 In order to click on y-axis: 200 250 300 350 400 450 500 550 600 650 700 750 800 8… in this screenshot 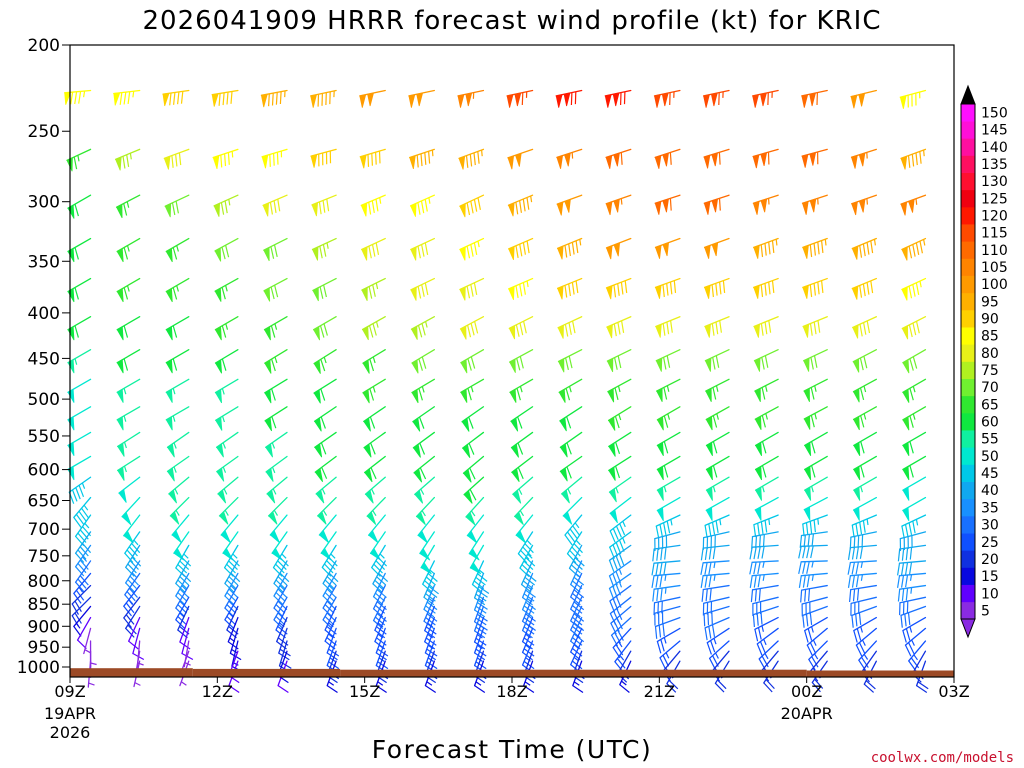, I will do `click(43, 357)`.